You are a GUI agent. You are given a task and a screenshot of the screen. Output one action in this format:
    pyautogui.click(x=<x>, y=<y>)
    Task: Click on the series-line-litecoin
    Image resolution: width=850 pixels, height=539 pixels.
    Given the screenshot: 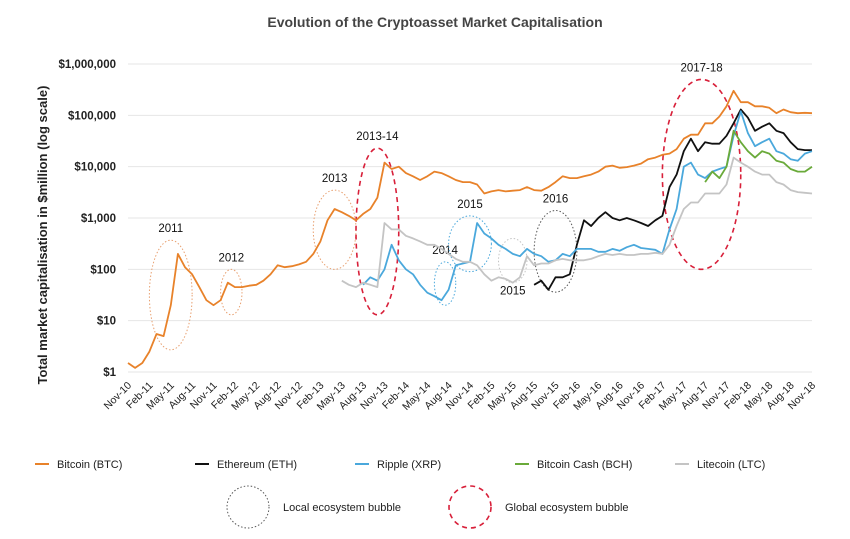 What is the action you would take?
    pyautogui.click(x=577, y=222)
    